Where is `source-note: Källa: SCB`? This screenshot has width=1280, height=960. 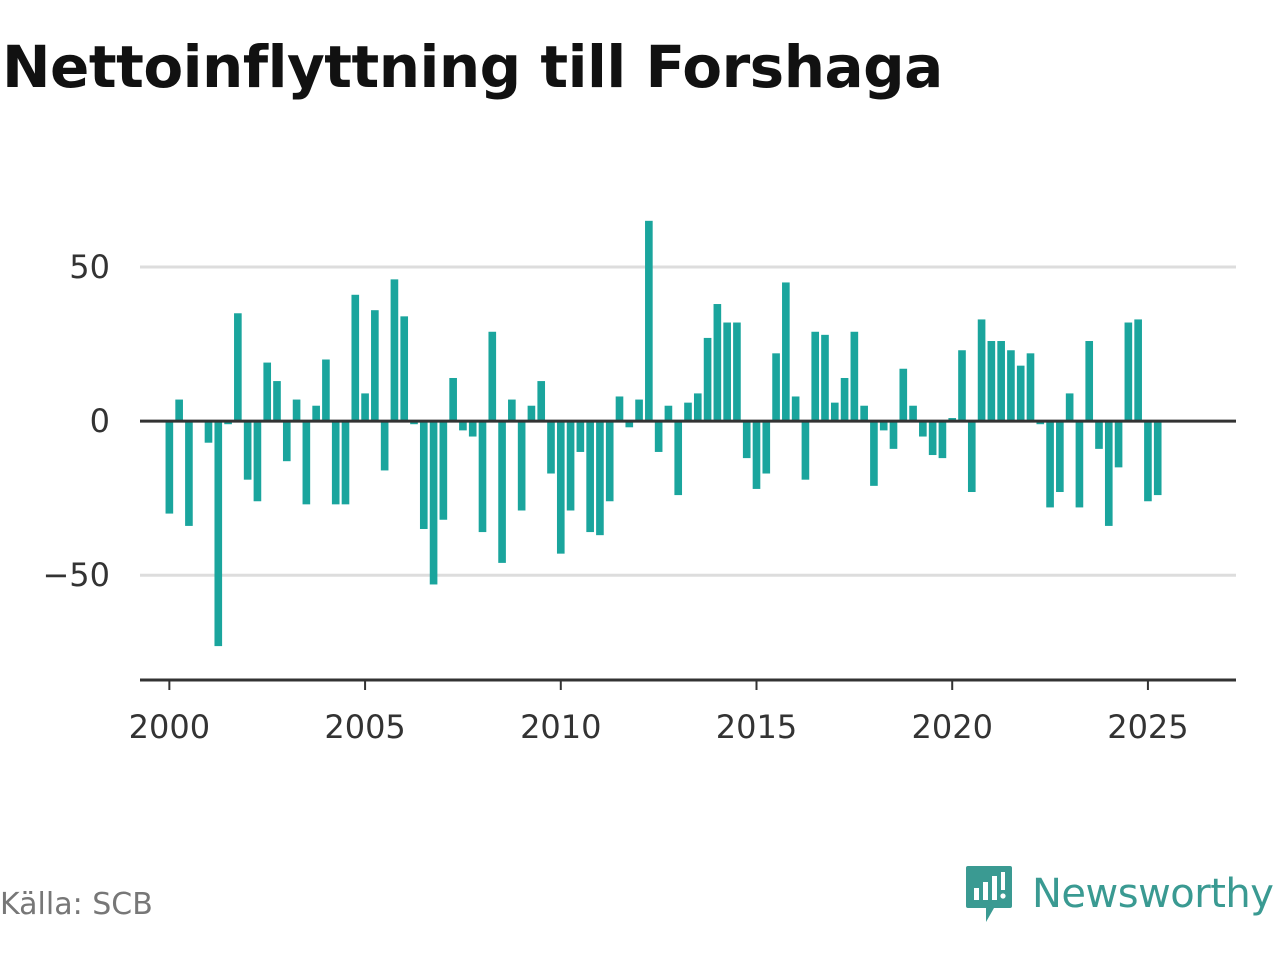 source-note: Källa: SCB is located at coordinates (76, 904).